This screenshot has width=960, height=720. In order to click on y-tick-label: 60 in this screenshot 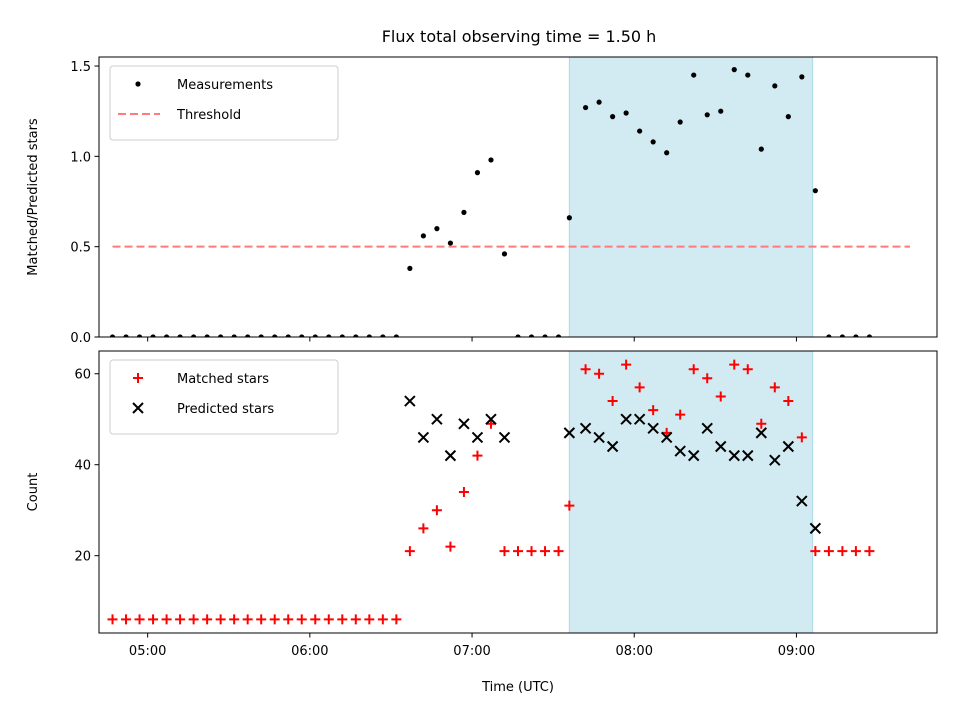, I will do `click(82, 375)`.